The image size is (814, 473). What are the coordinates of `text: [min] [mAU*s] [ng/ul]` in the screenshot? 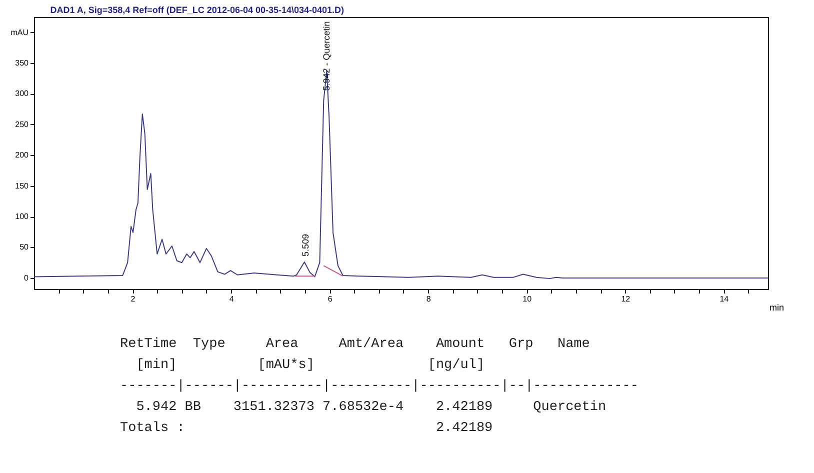 It's located at (310, 365).